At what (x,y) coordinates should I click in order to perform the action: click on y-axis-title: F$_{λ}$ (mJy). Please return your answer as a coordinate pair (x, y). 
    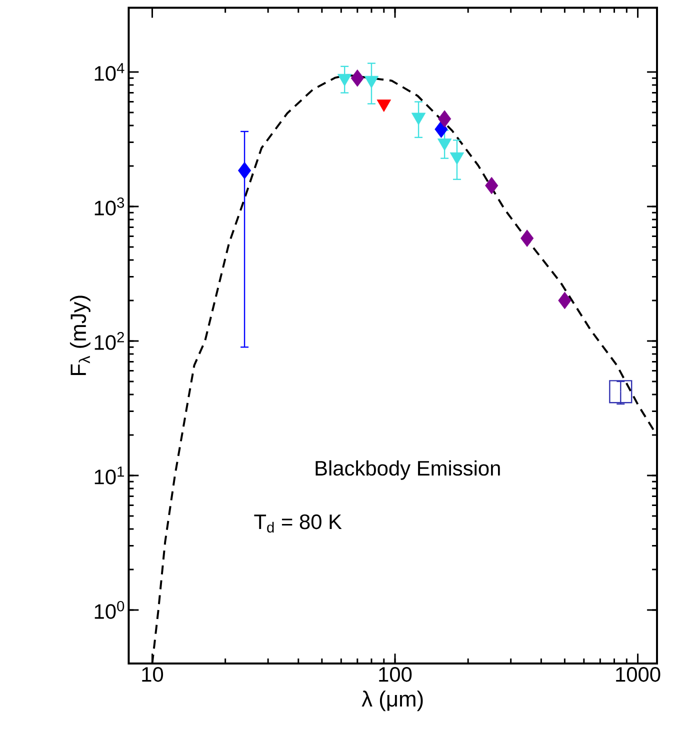
    Looking at the image, I should click on (80, 336).